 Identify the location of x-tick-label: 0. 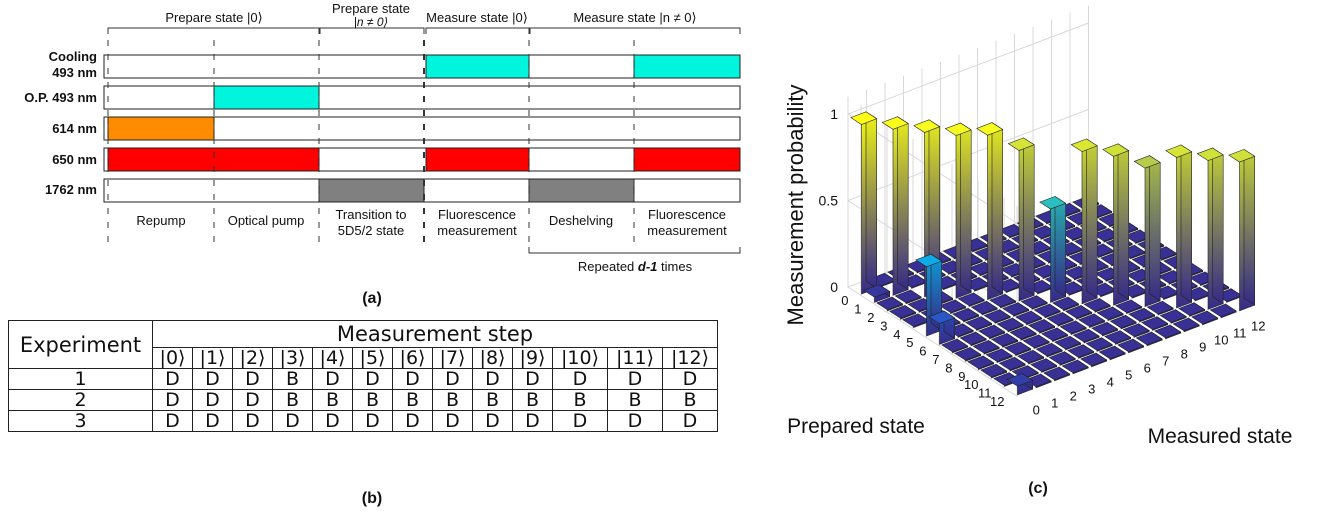
(1036, 410).